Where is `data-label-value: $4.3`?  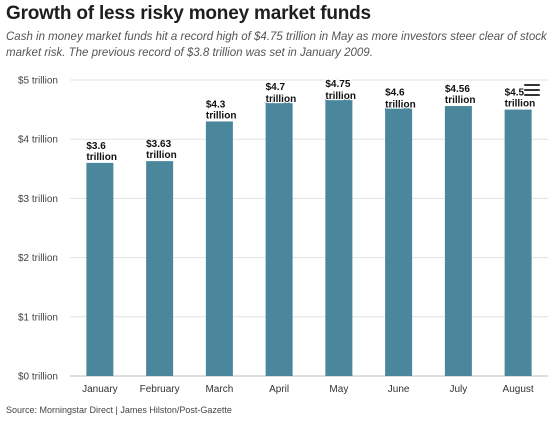 data-label-value: $4.3 is located at coordinates (216, 104).